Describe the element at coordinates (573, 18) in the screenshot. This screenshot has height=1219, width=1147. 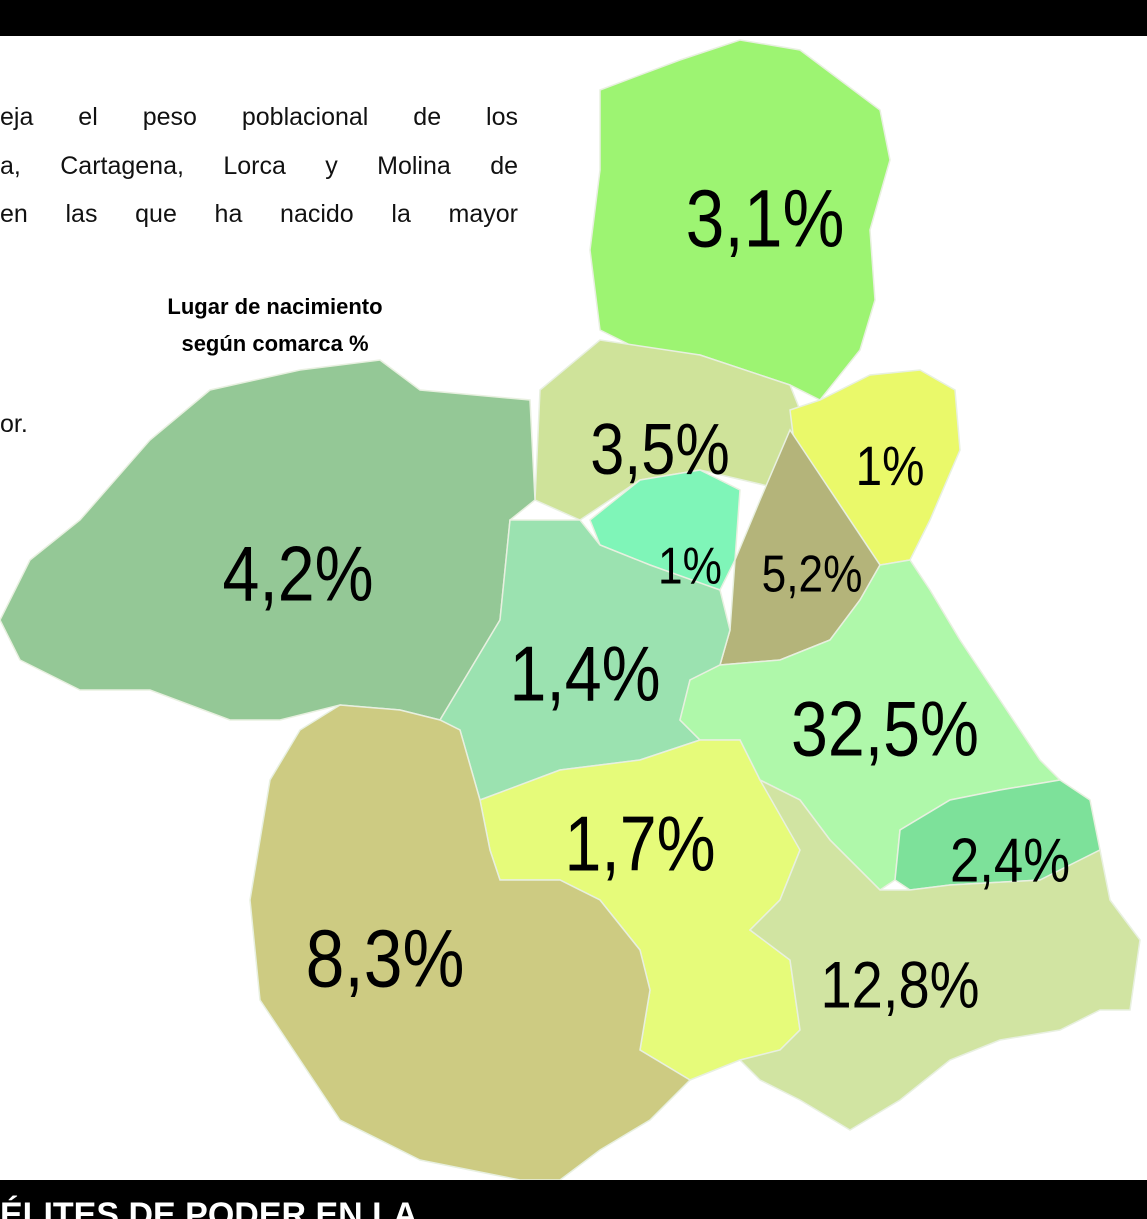
I see `top-bar` at that location.